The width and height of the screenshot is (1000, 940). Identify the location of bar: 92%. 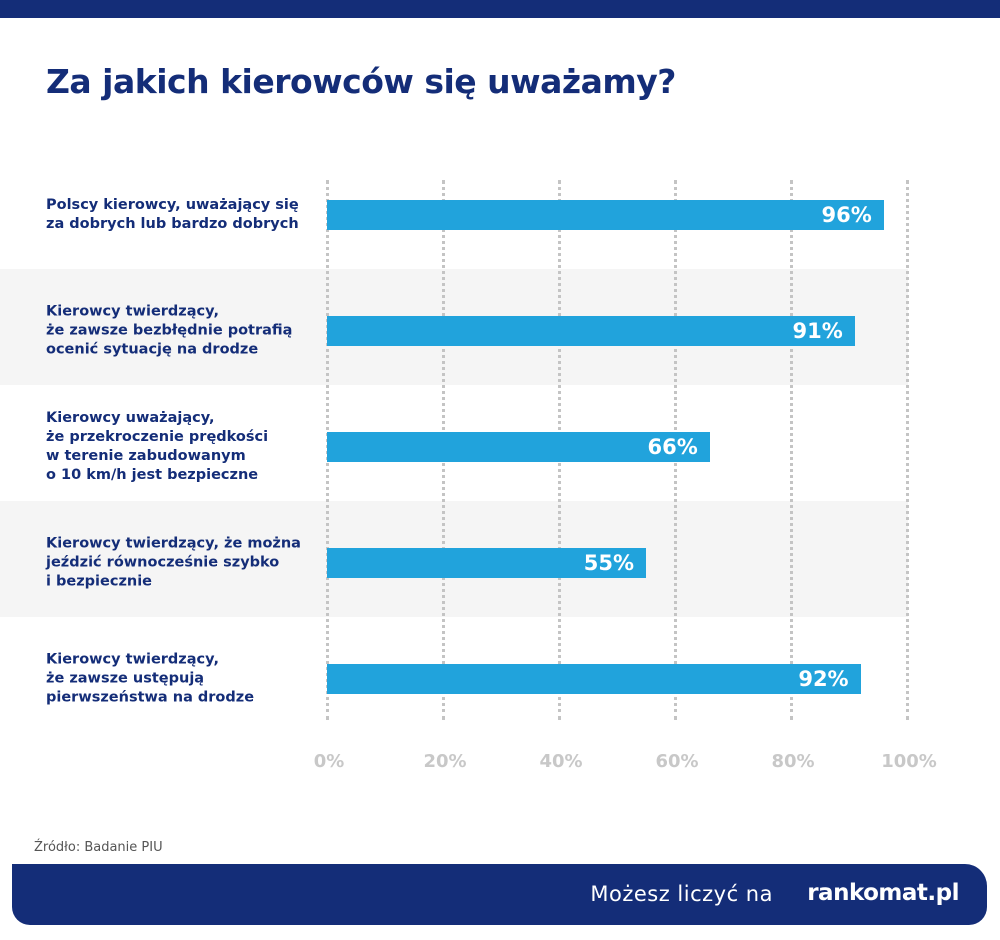
(594, 679).